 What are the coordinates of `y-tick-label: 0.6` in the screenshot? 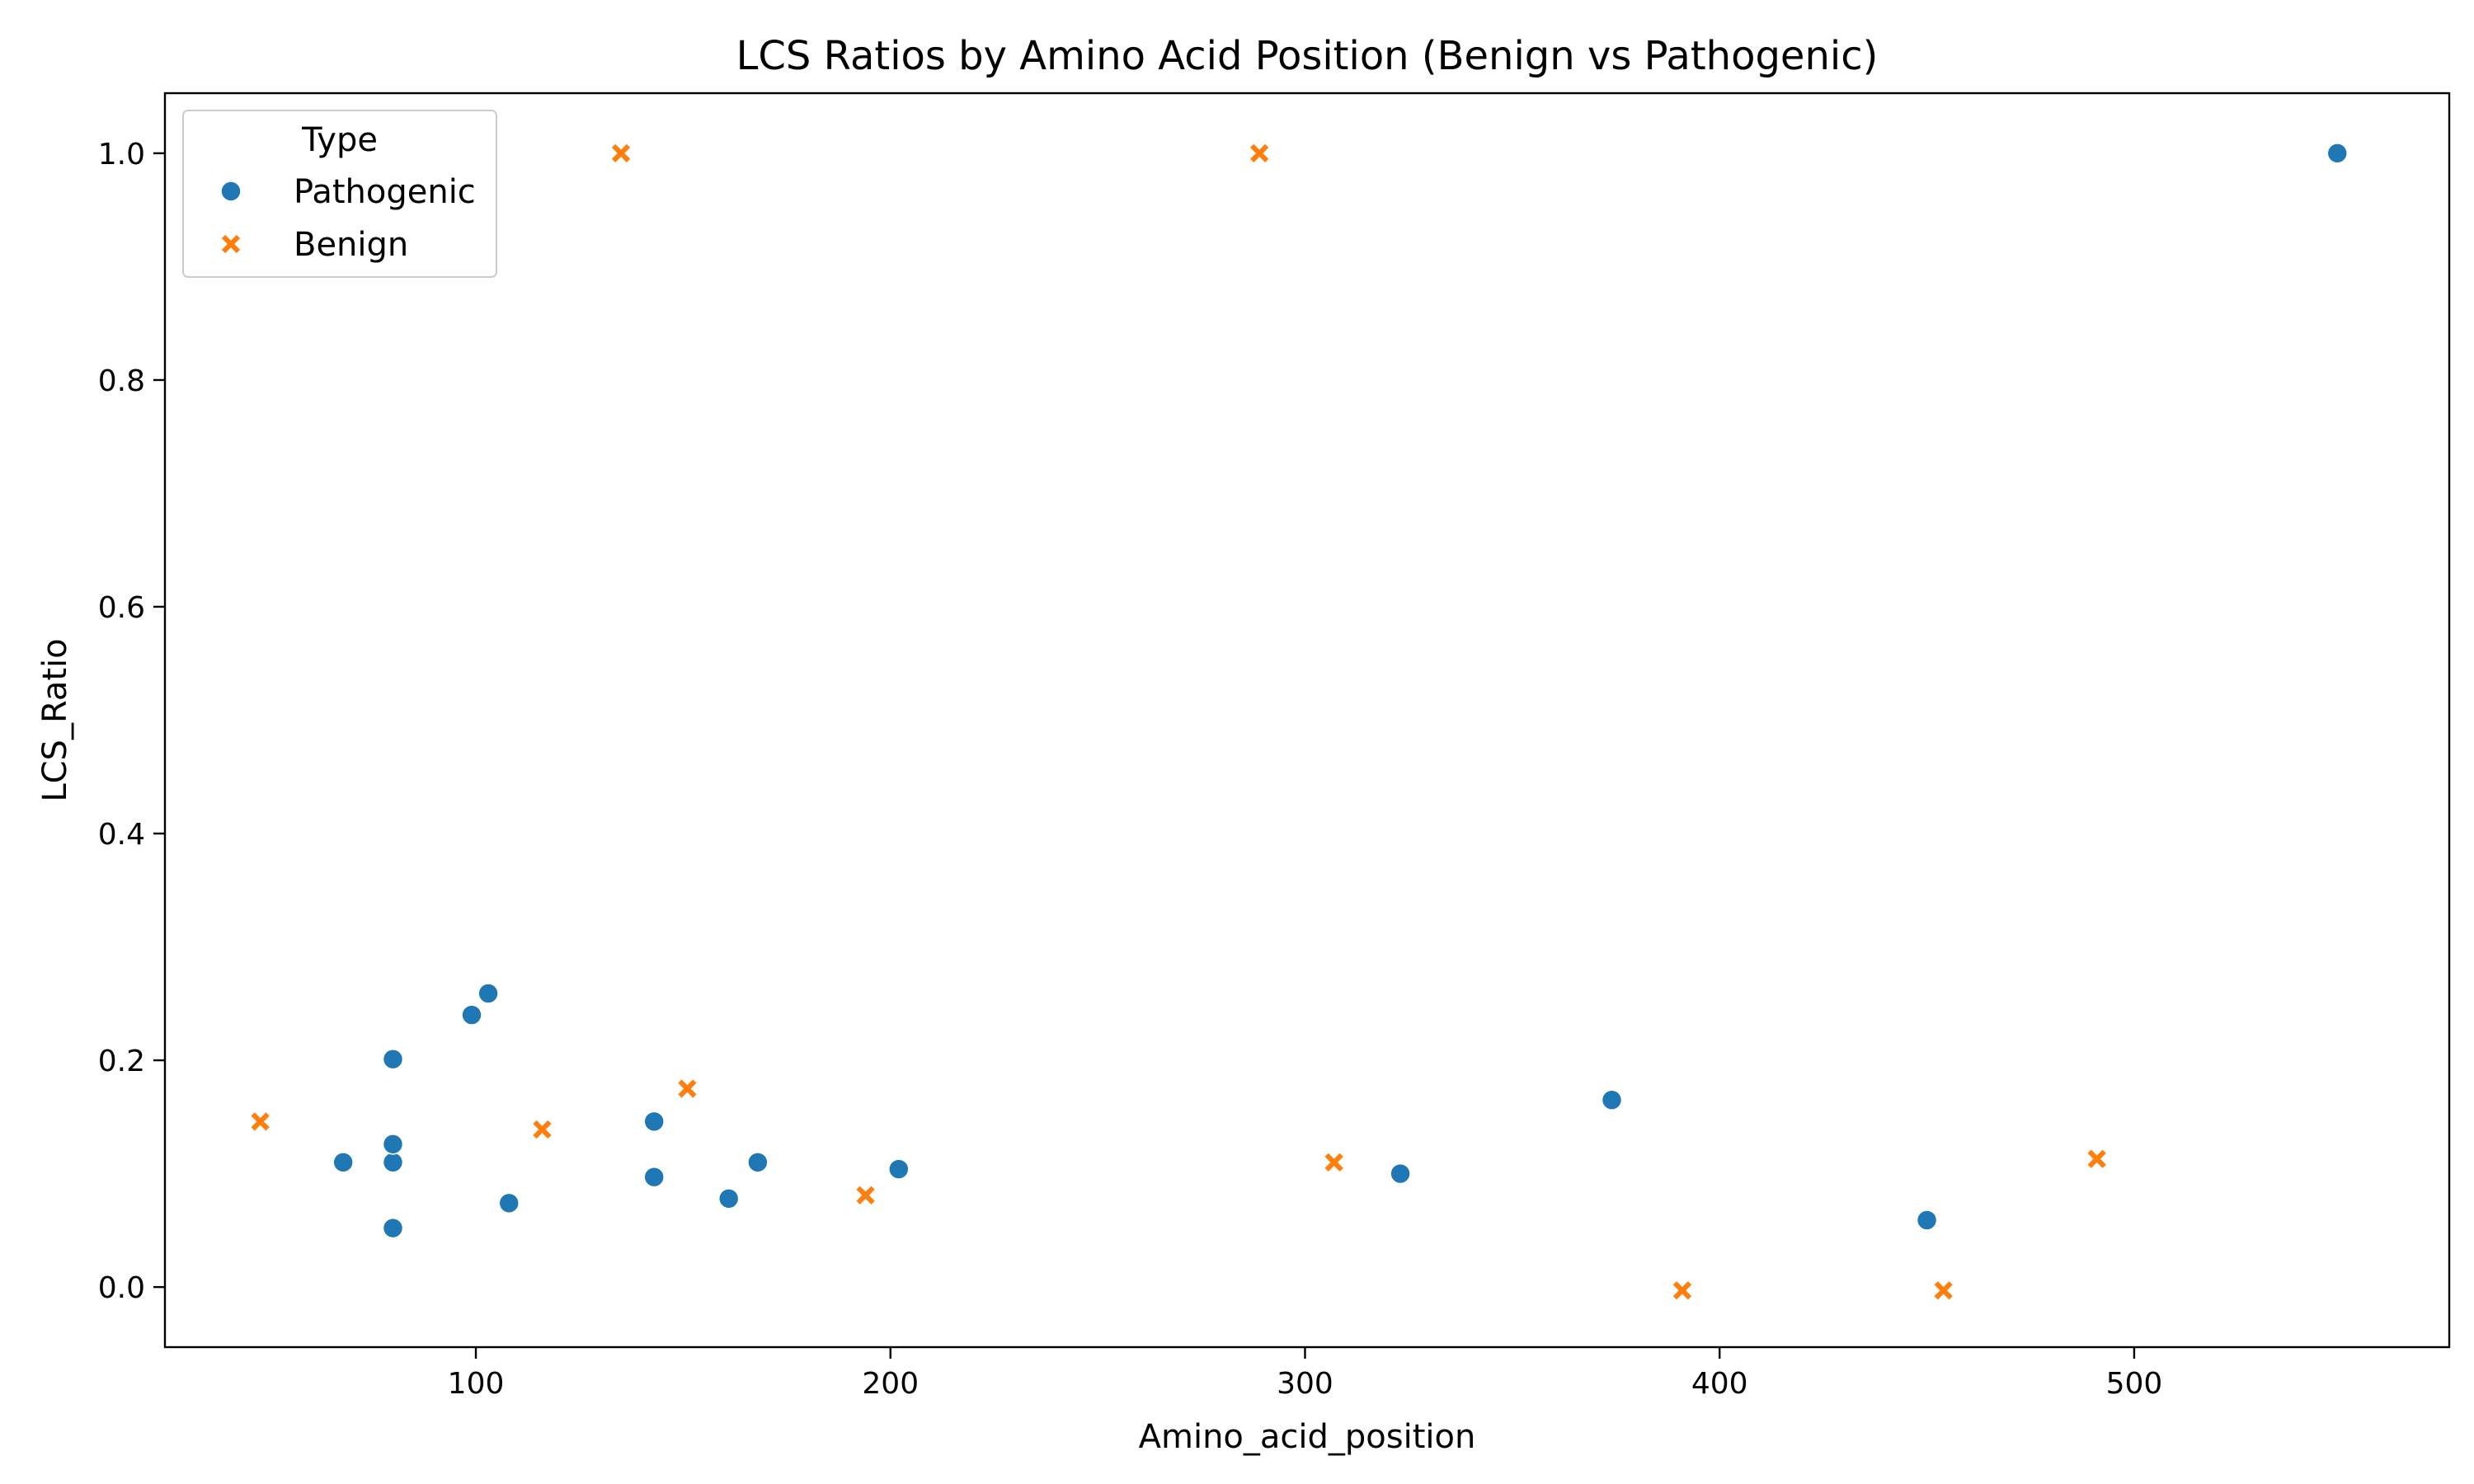 It's located at (121, 608).